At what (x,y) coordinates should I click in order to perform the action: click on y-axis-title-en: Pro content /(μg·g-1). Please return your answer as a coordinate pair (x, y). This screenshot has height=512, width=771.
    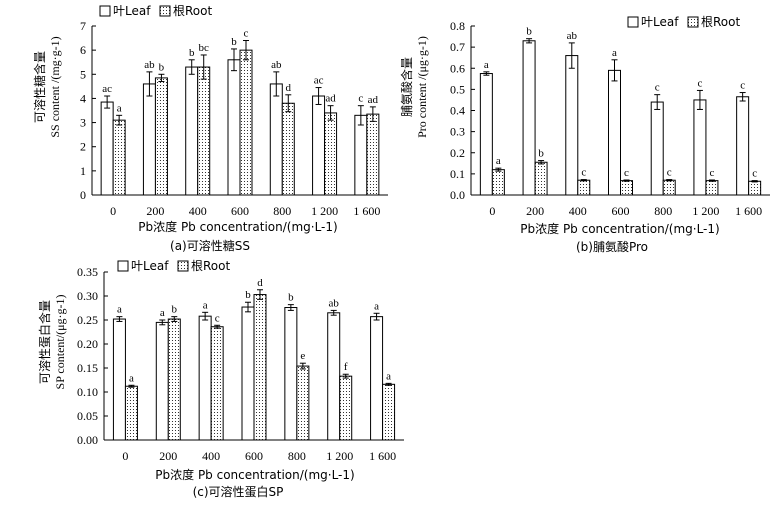
    Looking at the image, I should click on (422, 87).